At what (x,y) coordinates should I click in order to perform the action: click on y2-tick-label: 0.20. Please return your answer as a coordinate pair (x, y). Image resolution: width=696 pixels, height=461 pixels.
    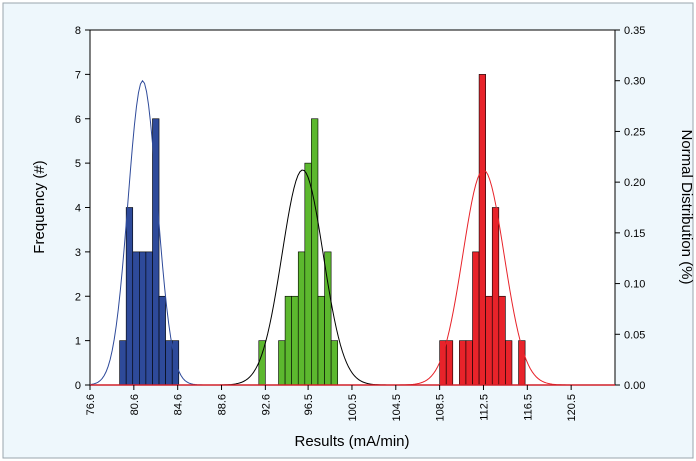
    Looking at the image, I should click on (634, 183).